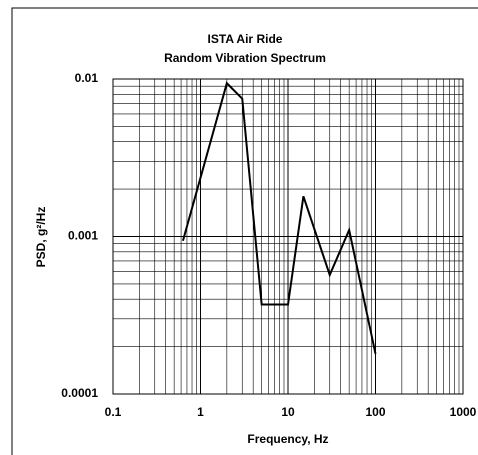 Image resolution: width=478 pixels, height=455 pixels. What do you see at coordinates (288, 412) in the screenshot?
I see `x-tick-label: 10` at bounding box center [288, 412].